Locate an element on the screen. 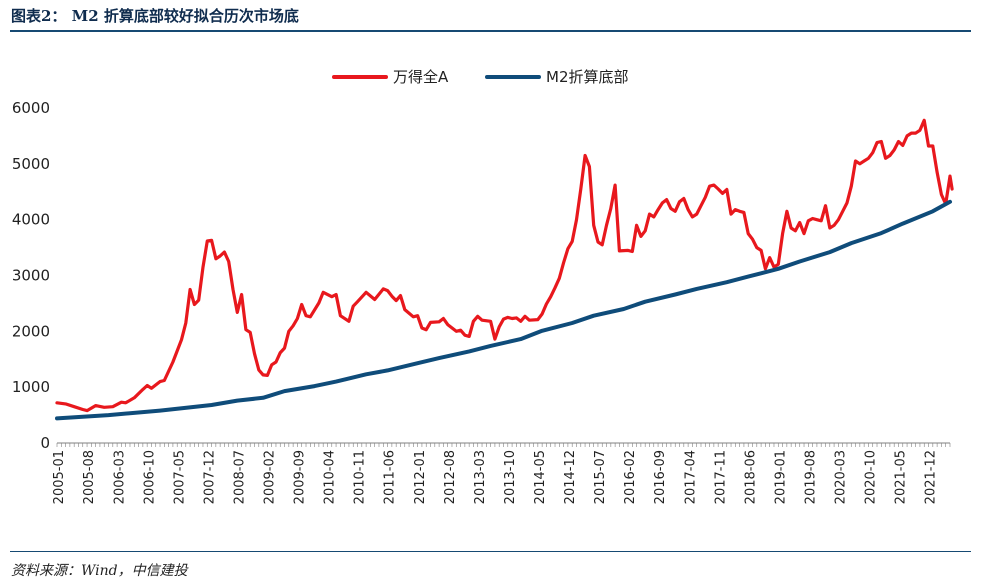  x-tick-label: 2021-12 is located at coordinates (931, 477).